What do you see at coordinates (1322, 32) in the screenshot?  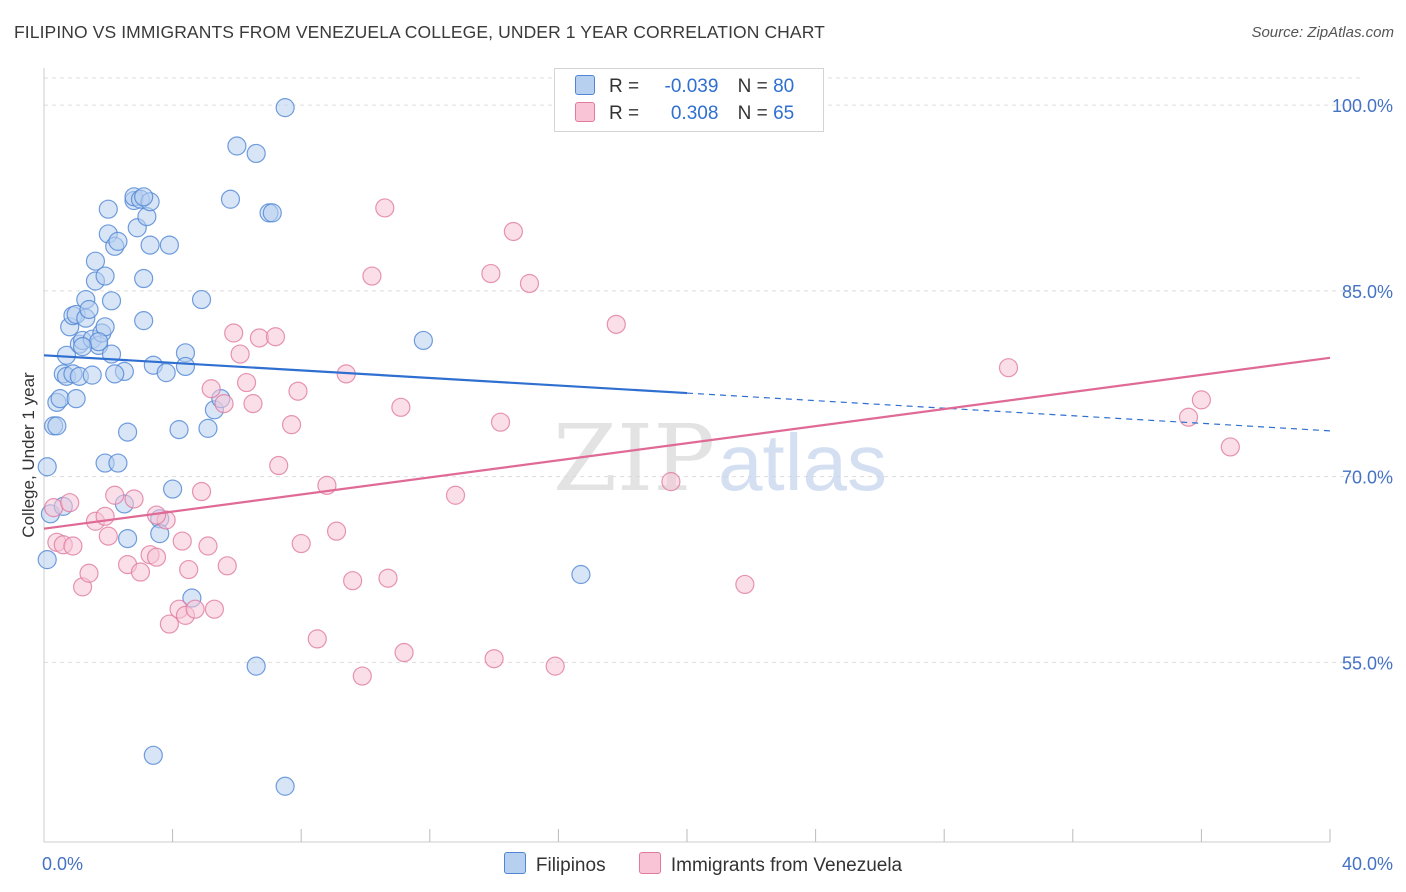 I see `source-label: Source: ZipAtlas.com` at bounding box center [1322, 32].